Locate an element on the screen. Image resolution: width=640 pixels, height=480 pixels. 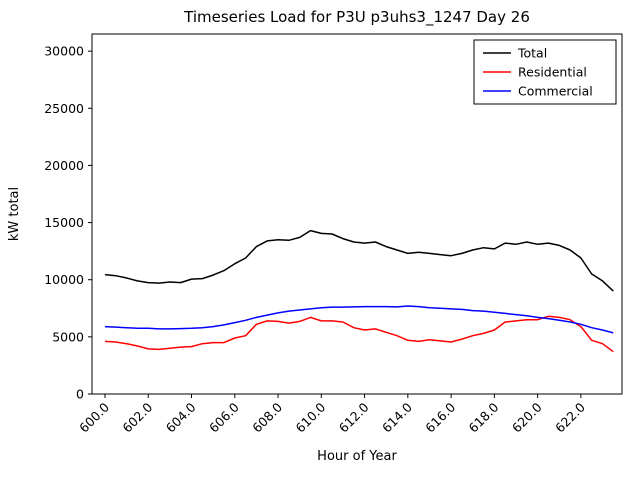
series-line-total is located at coordinates (359, 260).